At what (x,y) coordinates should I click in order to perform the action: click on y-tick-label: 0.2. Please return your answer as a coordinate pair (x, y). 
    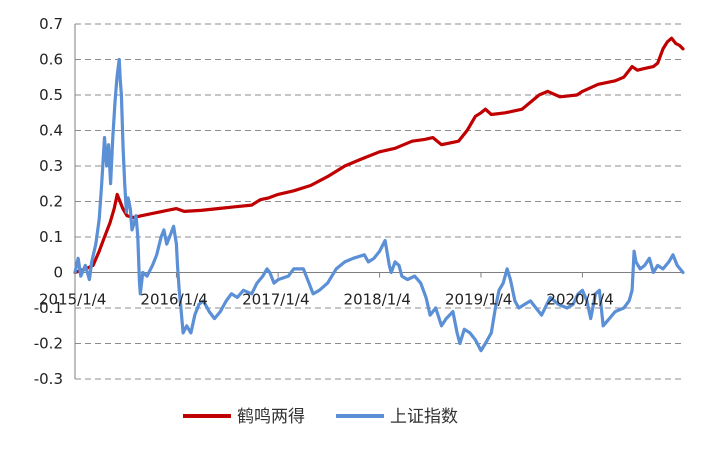
    Looking at the image, I should click on (51, 202).